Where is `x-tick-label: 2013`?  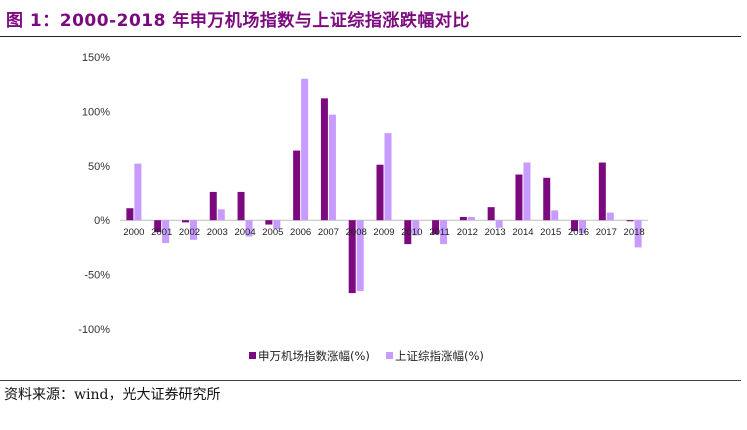
x-tick-label: 2013 is located at coordinates (495, 232).